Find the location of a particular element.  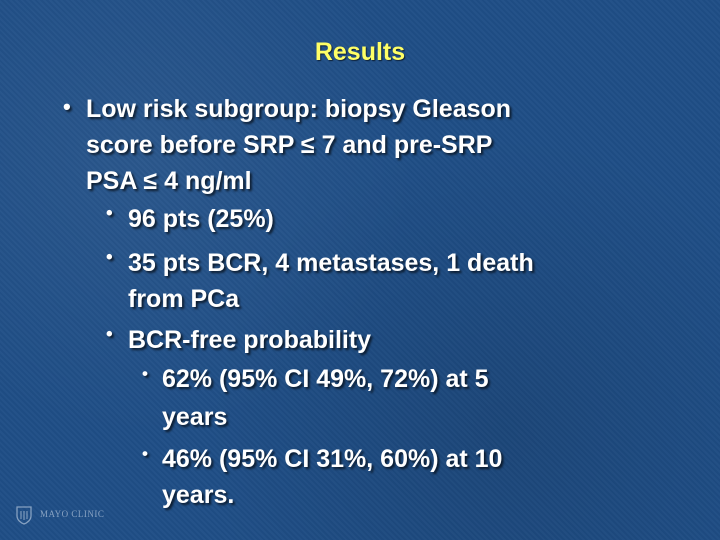

footer-logo: MAYO CLINIC is located at coordinates (59, 515).